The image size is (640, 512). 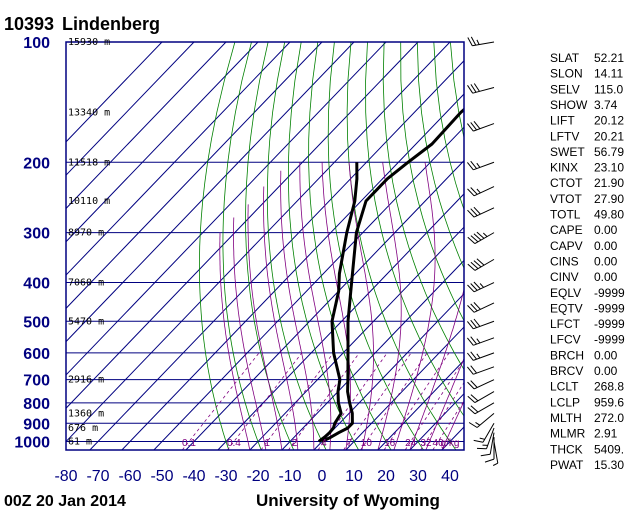 I want to click on station-id: 10393, so click(x=29, y=24).